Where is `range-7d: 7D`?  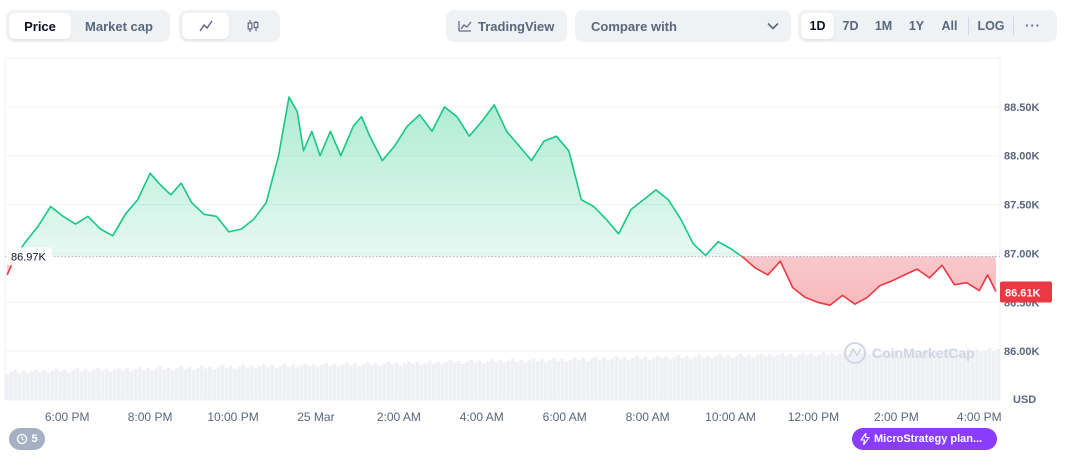
range-7d: 7D is located at coordinates (850, 26).